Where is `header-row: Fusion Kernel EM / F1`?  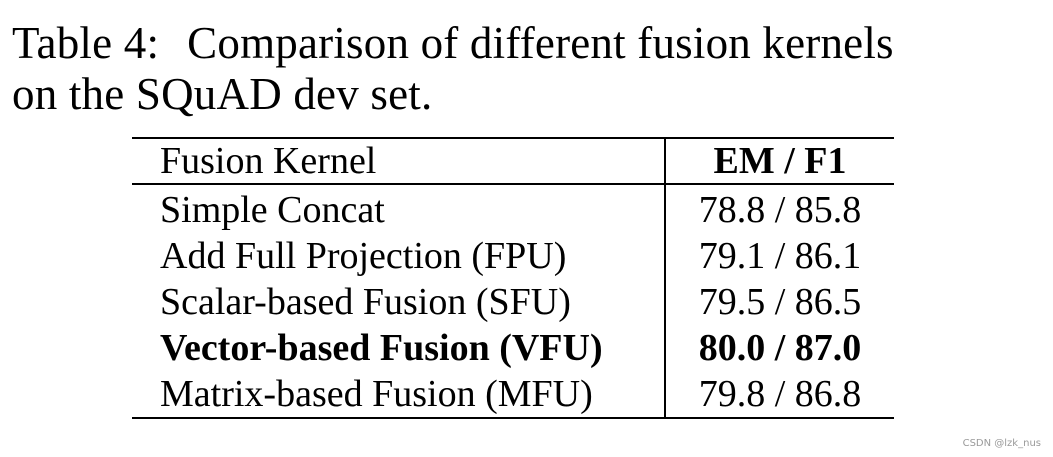 header-row: Fusion Kernel EM / F1 is located at coordinates (513, 161).